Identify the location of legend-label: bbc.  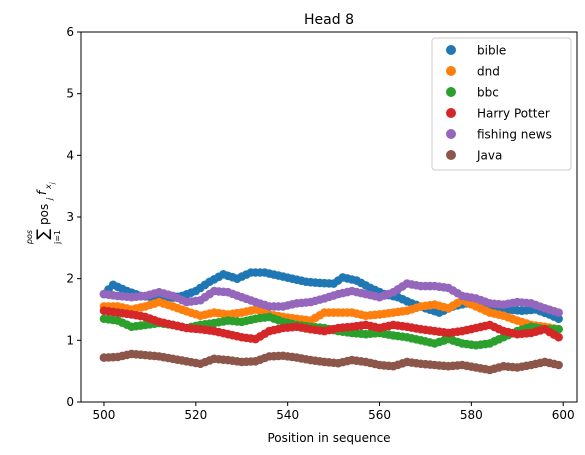
(488, 93).